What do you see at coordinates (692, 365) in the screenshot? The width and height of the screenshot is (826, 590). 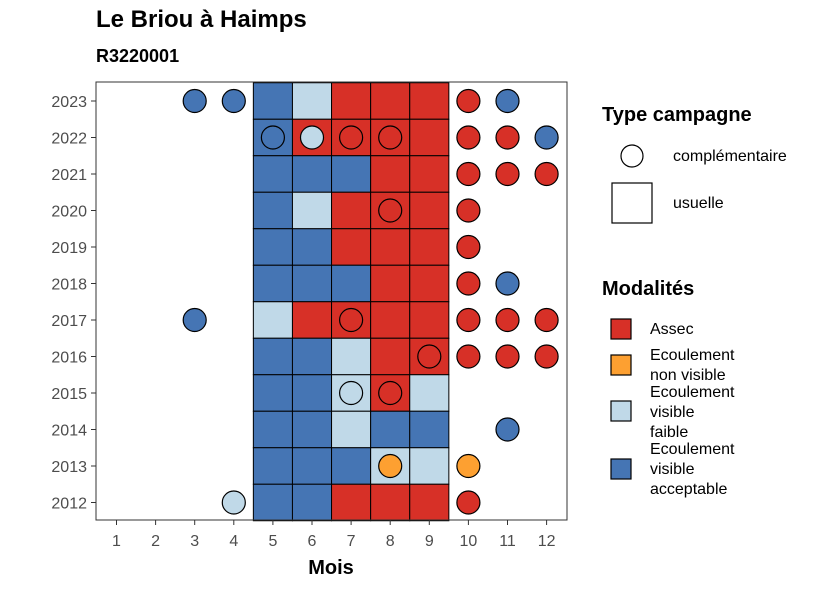 I see `legend-ecoulement-non-visible-label: Ecoulement non visible` at bounding box center [692, 365].